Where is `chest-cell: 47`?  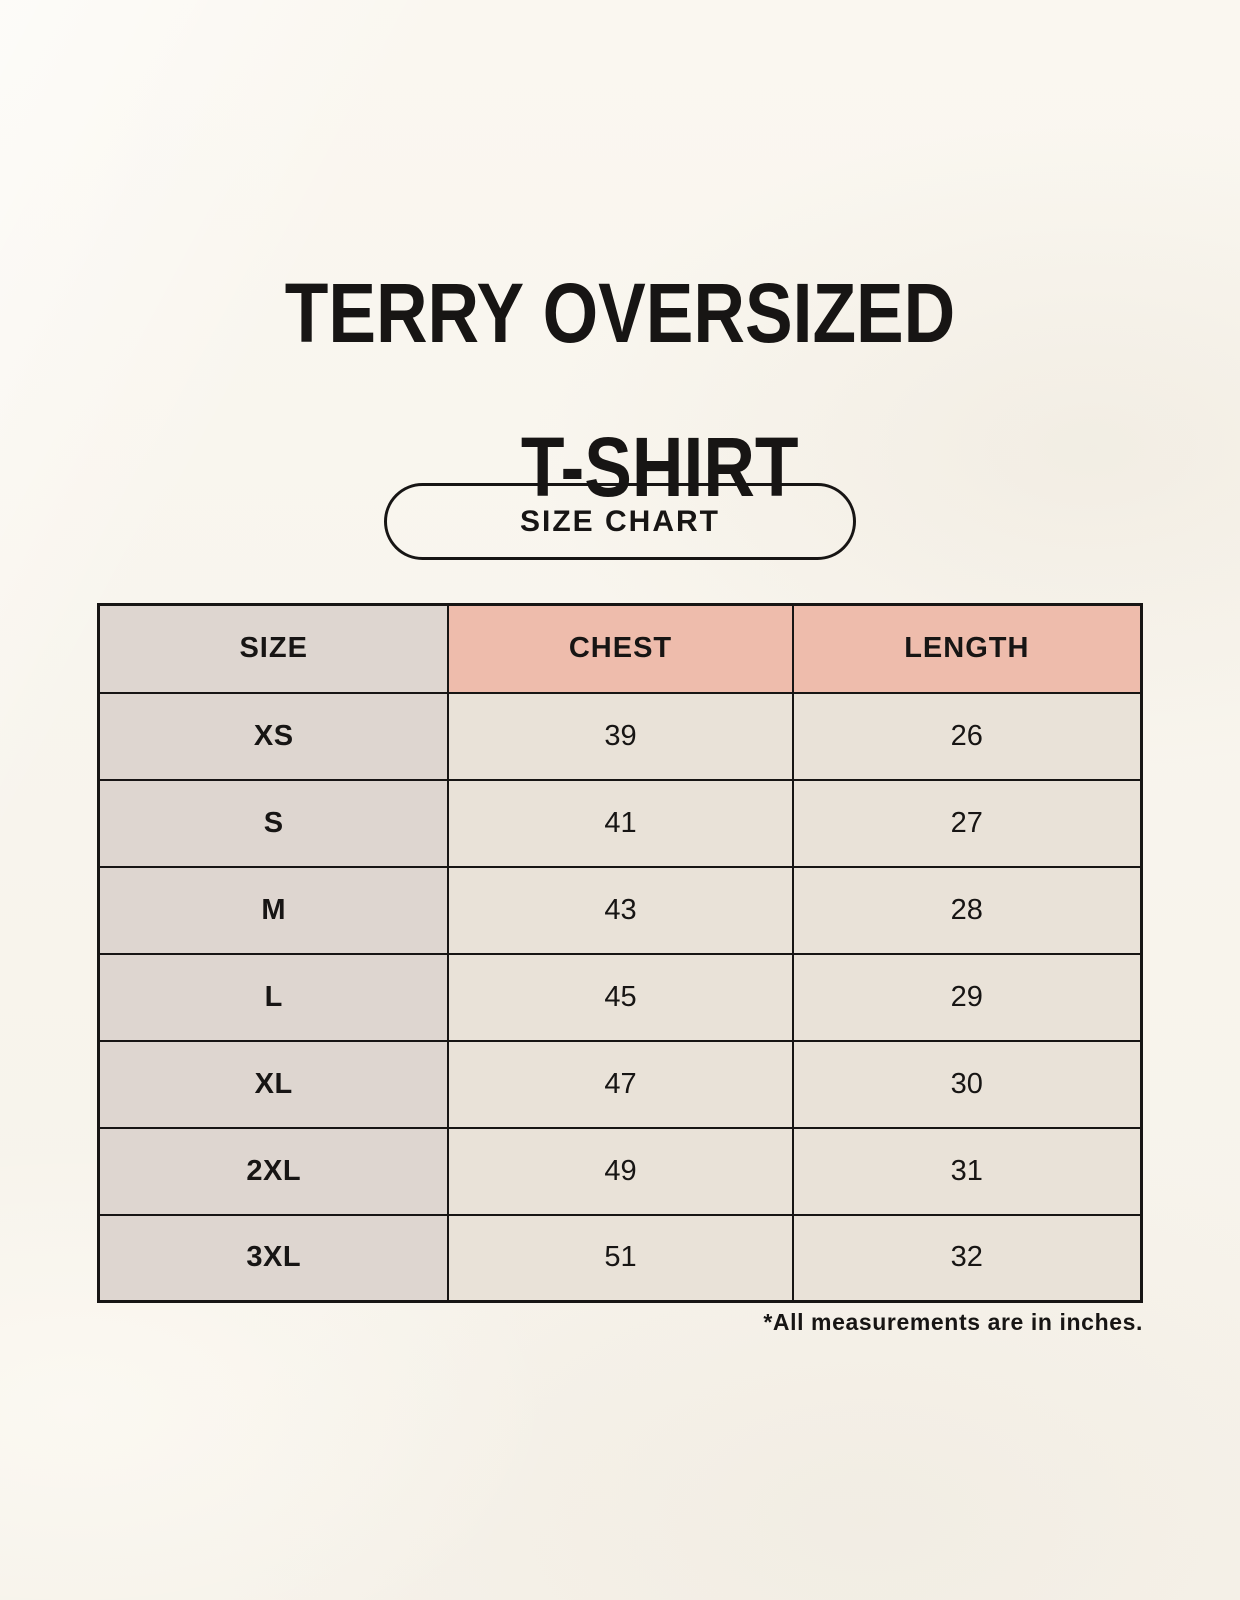
chest-cell: 47 is located at coordinates (620, 1084).